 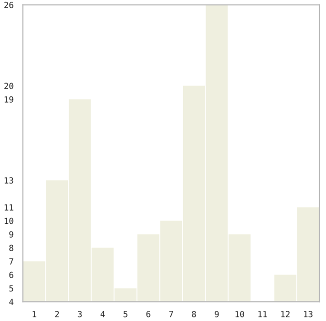 I want to click on y-tick-label: 7, so click(x=11, y=261).